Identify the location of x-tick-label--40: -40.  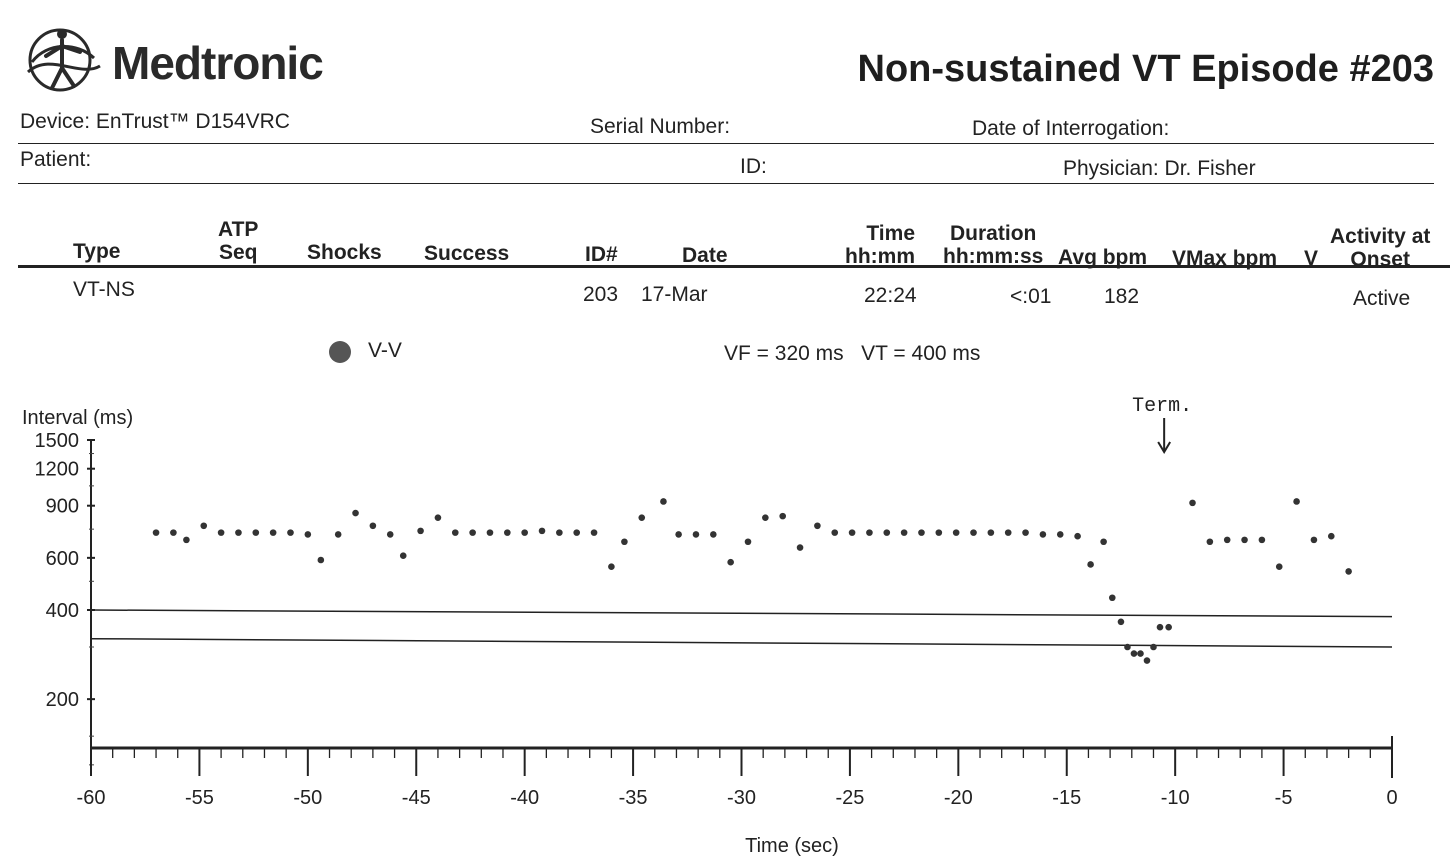
(524, 798).